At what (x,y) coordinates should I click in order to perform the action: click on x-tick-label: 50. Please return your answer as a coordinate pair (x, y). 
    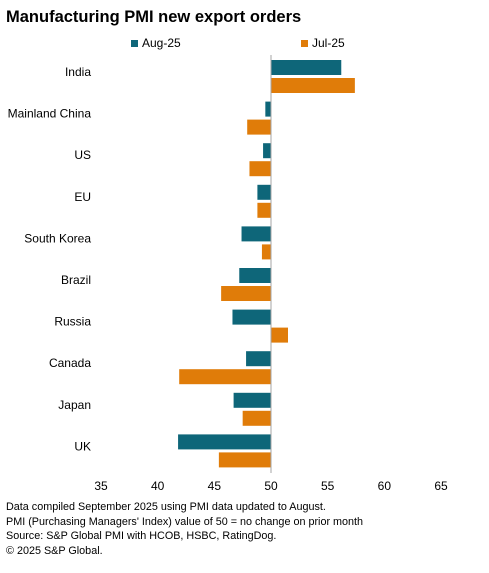
    Looking at the image, I should click on (271, 486).